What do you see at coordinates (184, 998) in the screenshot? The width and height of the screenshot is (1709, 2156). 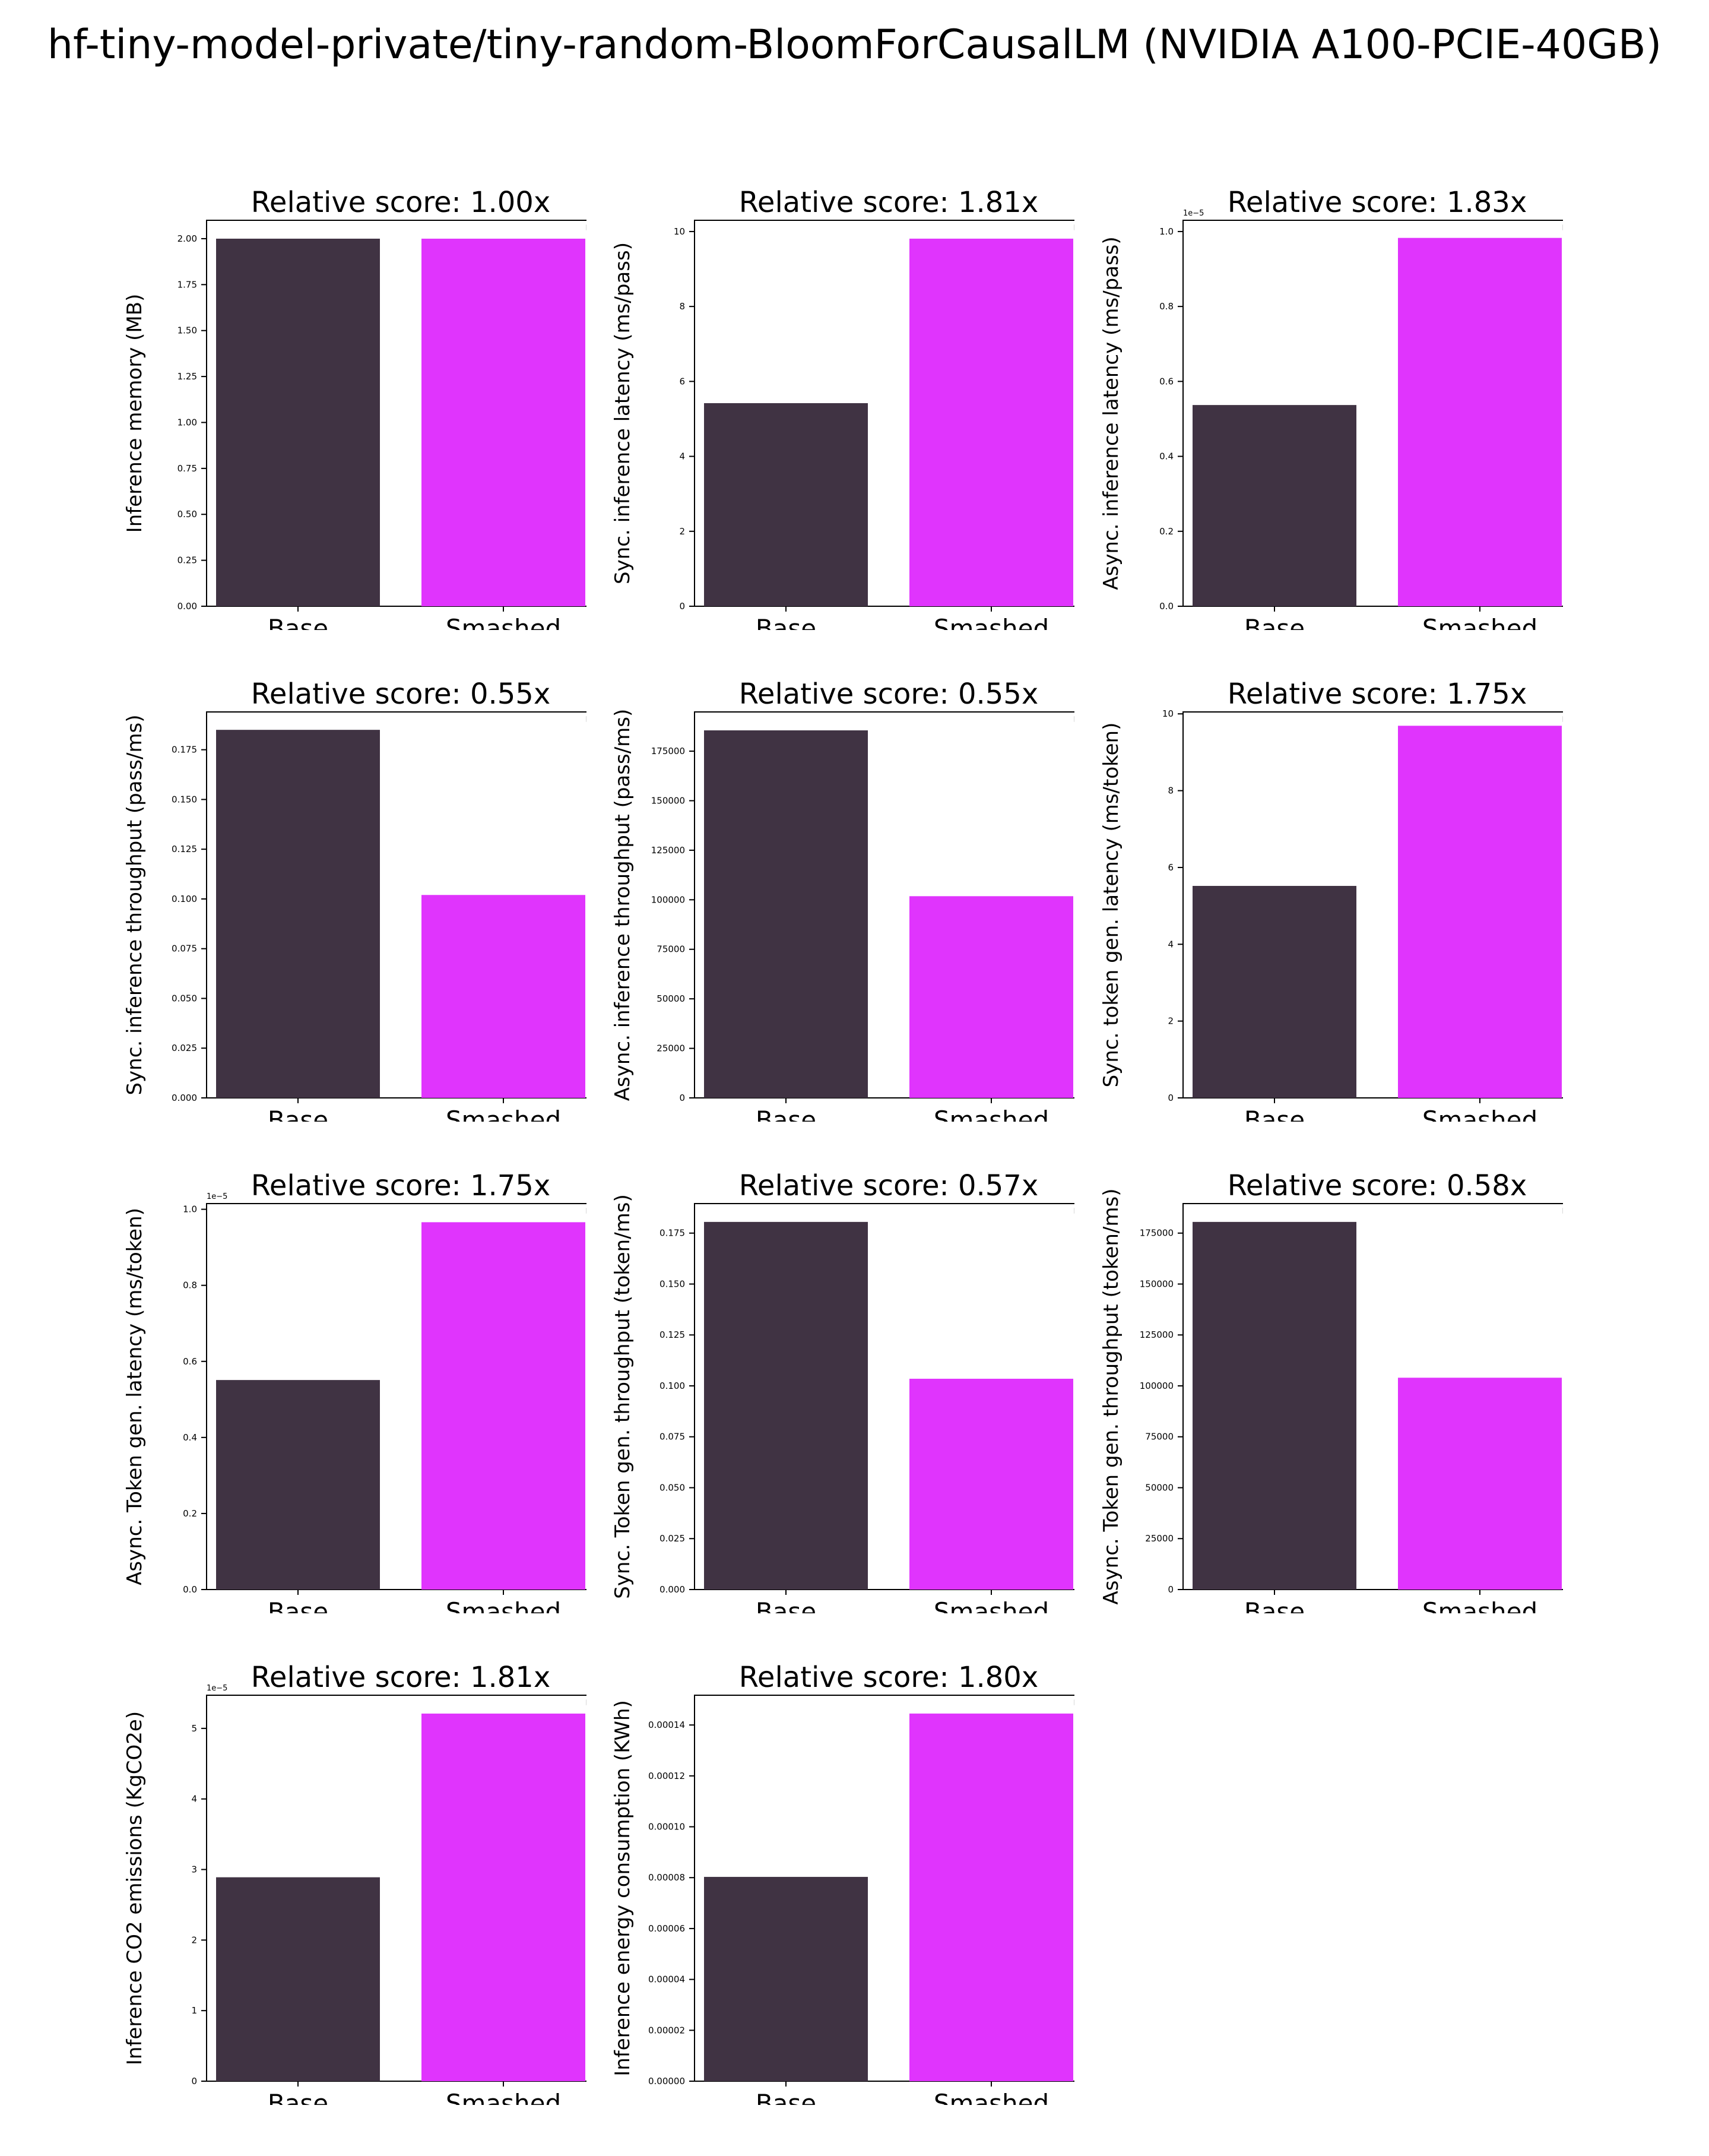 I see `y-tick-label: 0.050` at bounding box center [184, 998].